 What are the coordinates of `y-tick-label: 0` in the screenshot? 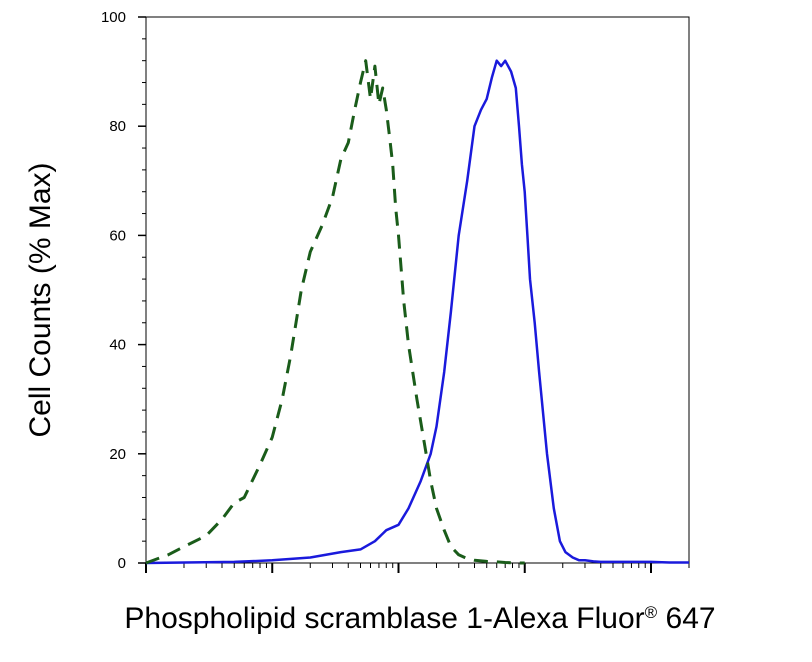 It's located at (122, 563).